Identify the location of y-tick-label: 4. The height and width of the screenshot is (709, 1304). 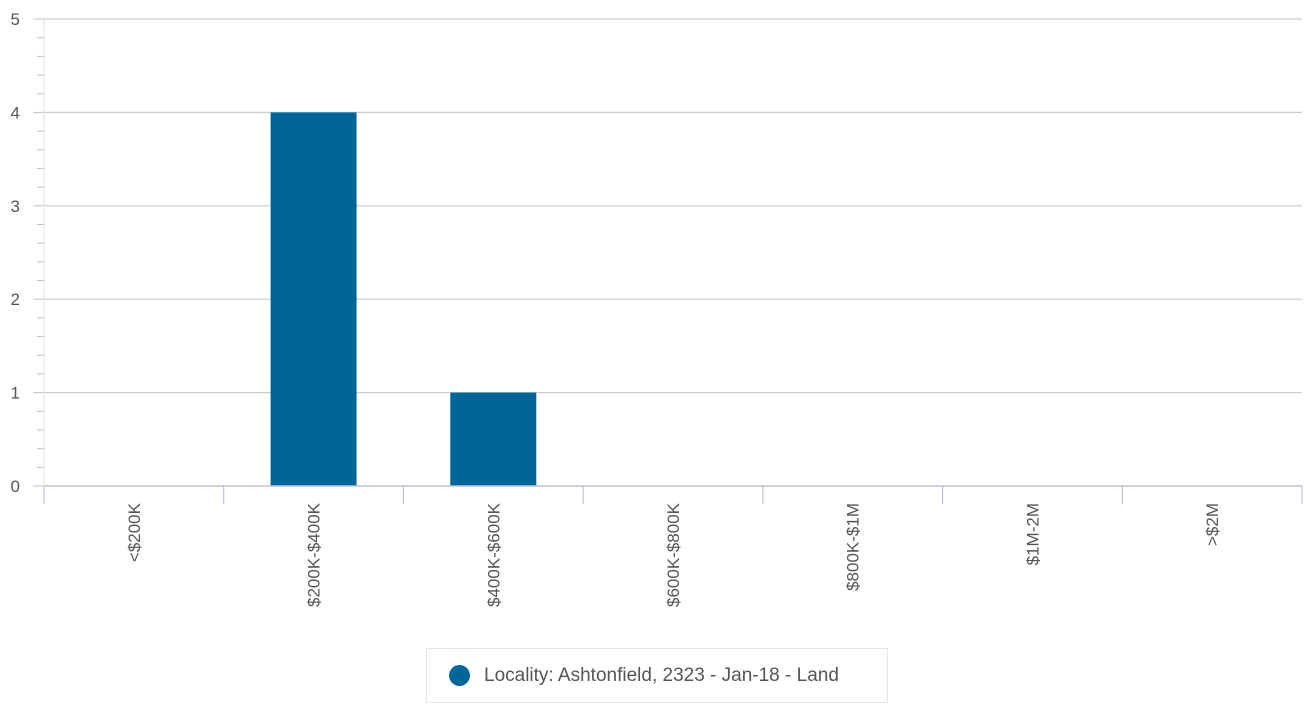
(15, 112).